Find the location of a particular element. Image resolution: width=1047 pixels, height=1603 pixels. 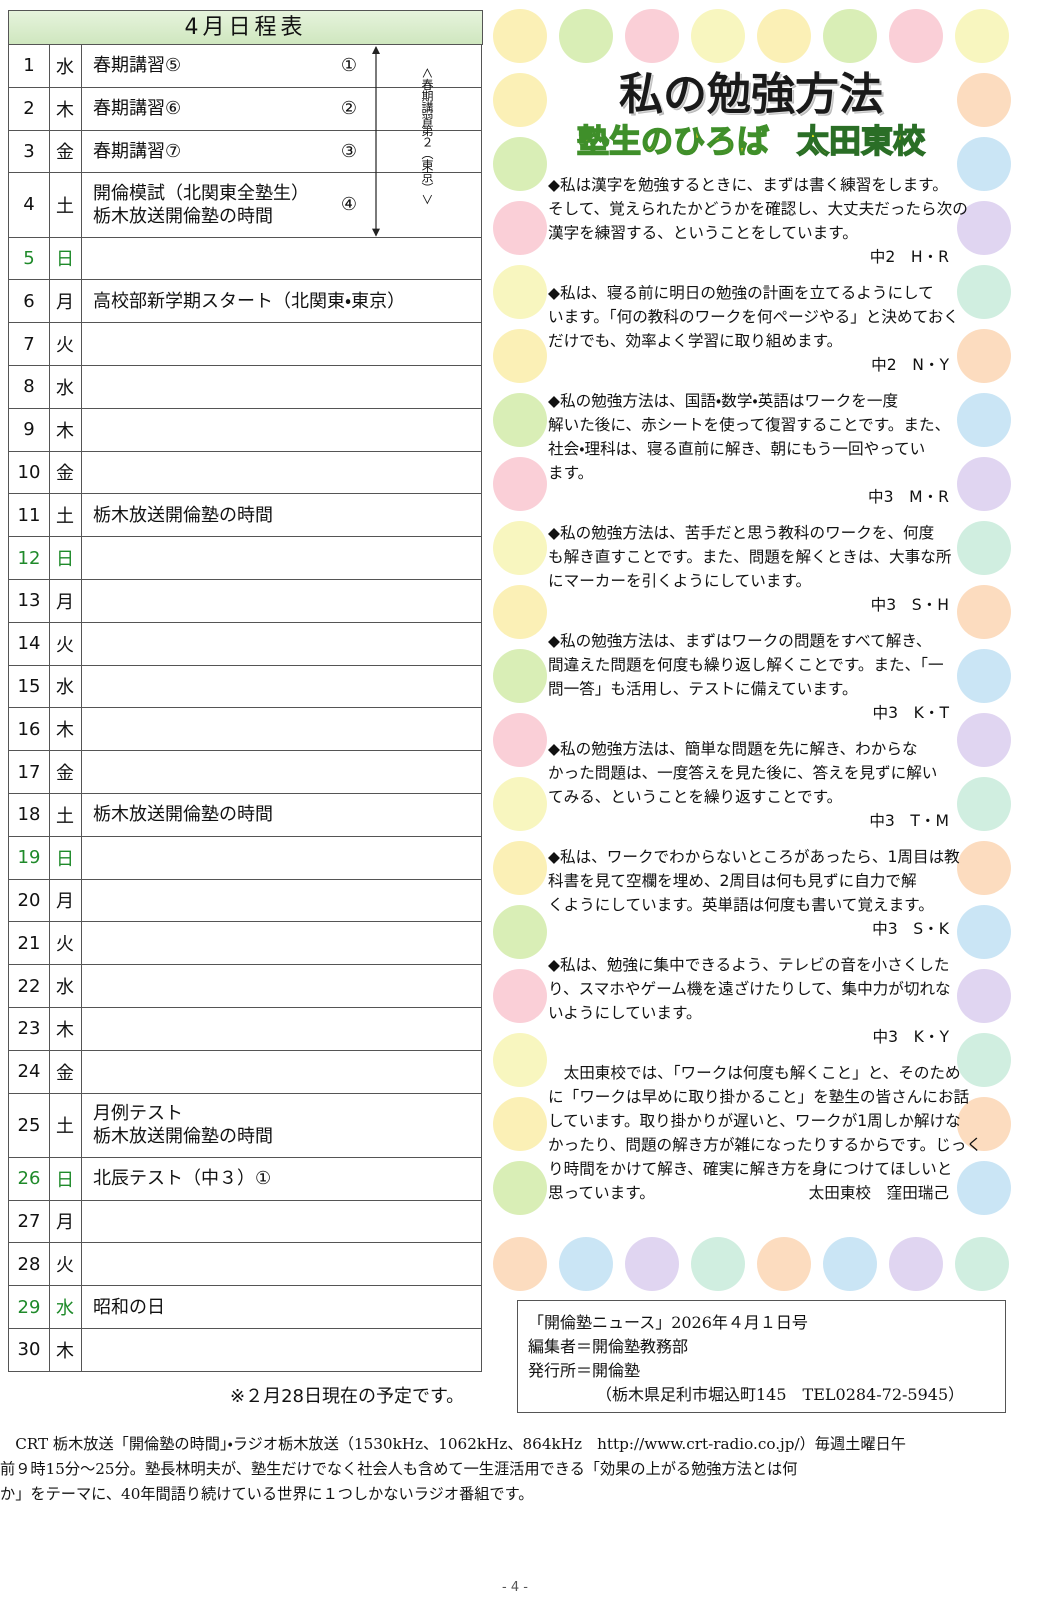

weekday: 日 is located at coordinates (65, 258).